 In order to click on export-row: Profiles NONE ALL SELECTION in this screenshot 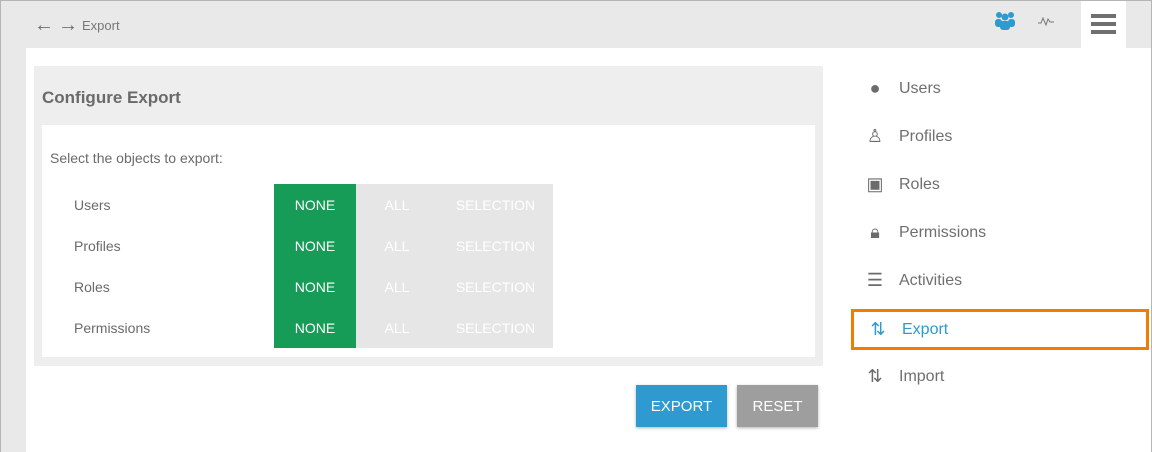, I will do `click(342, 245)`.